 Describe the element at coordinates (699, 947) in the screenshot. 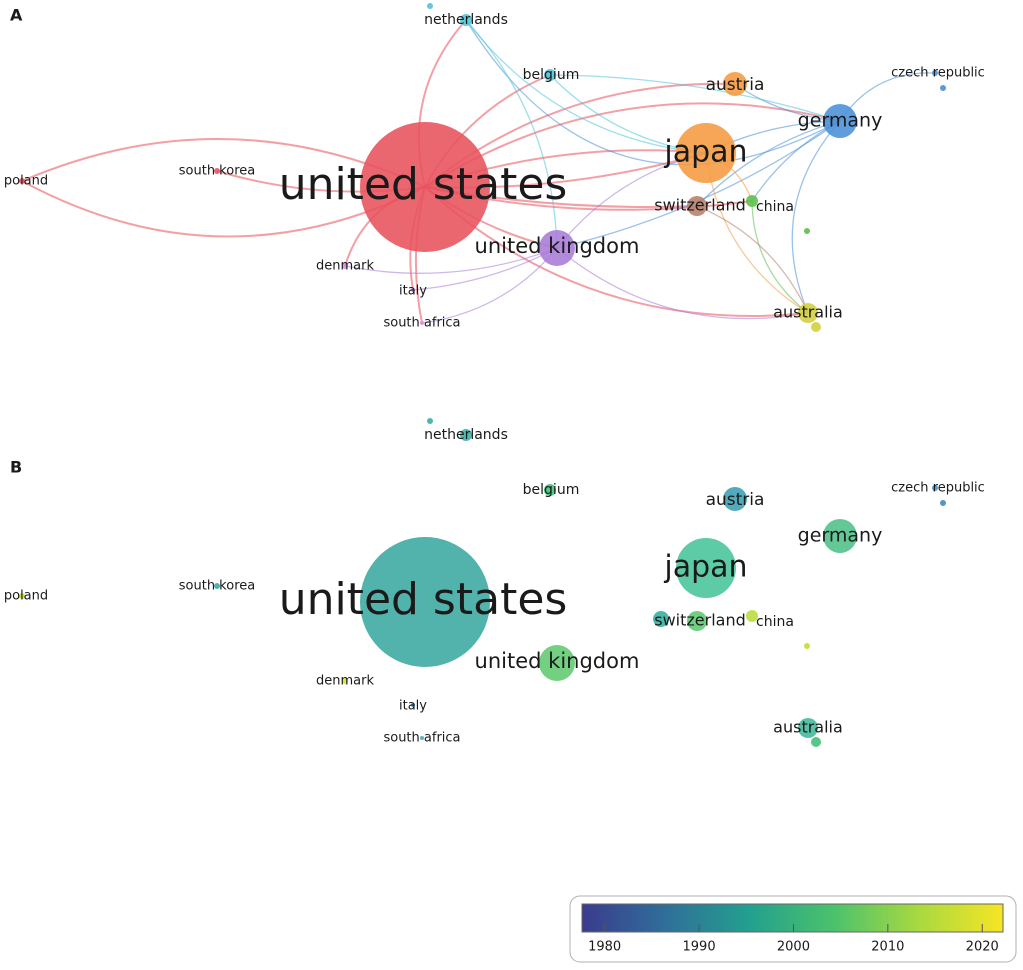

I see `colorbar-tick-label: 1990` at that location.